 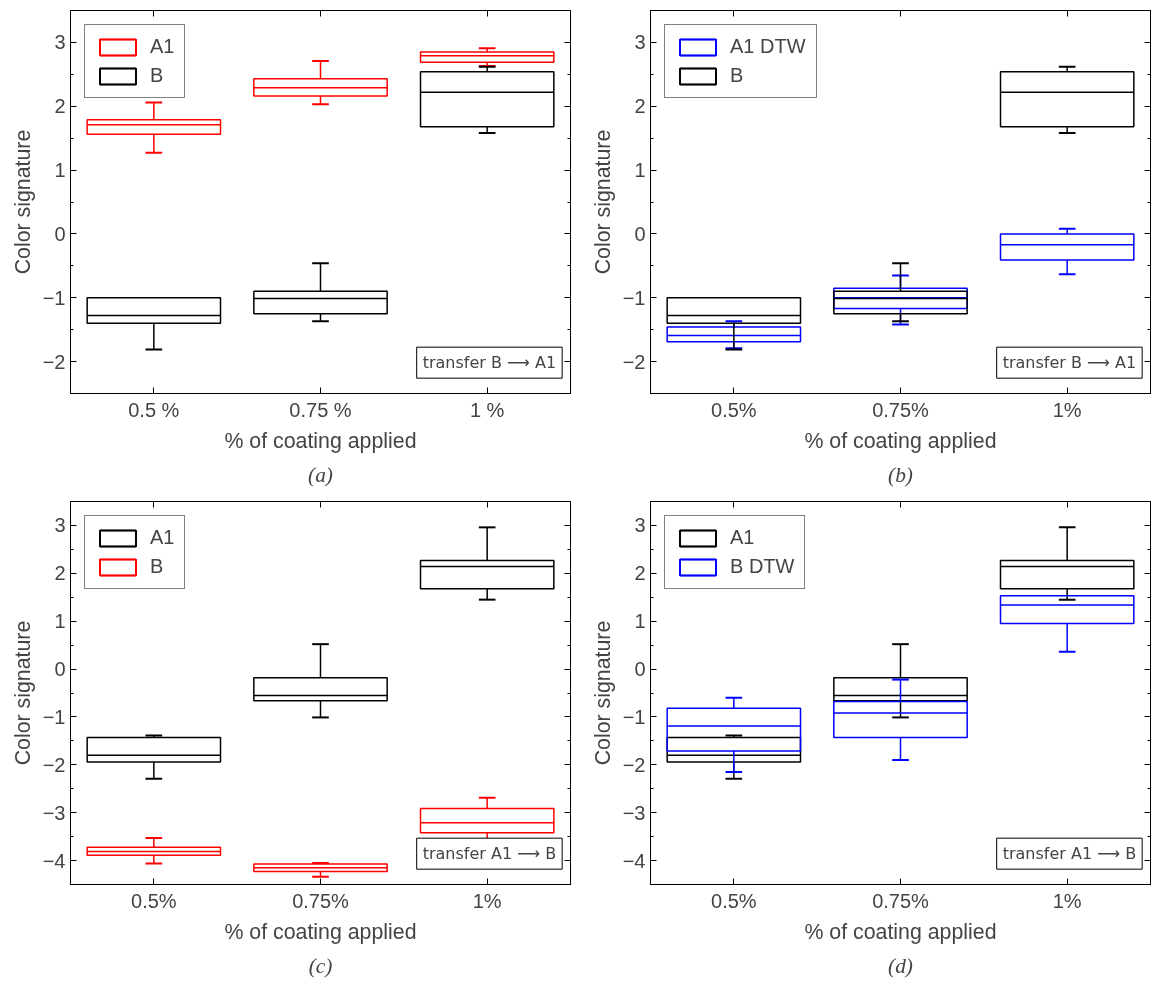 I want to click on text: (b), so click(x=900, y=474).